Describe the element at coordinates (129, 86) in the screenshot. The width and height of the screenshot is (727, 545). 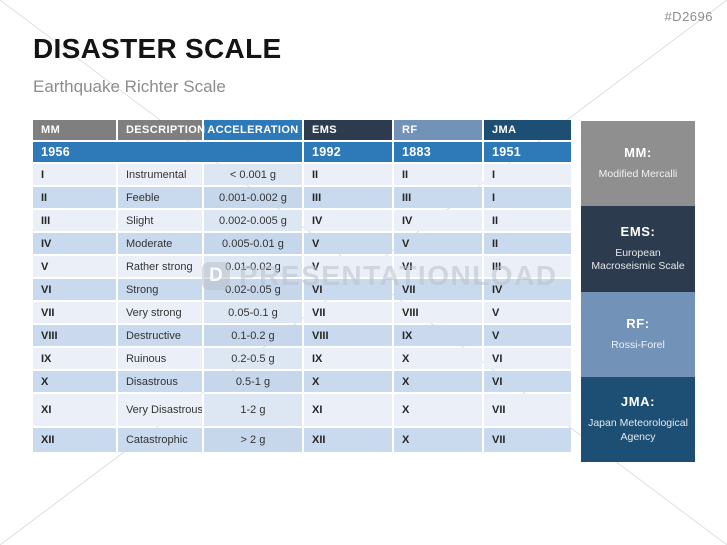
I see `page-subtitle: Earthquake Richter Scale` at that location.